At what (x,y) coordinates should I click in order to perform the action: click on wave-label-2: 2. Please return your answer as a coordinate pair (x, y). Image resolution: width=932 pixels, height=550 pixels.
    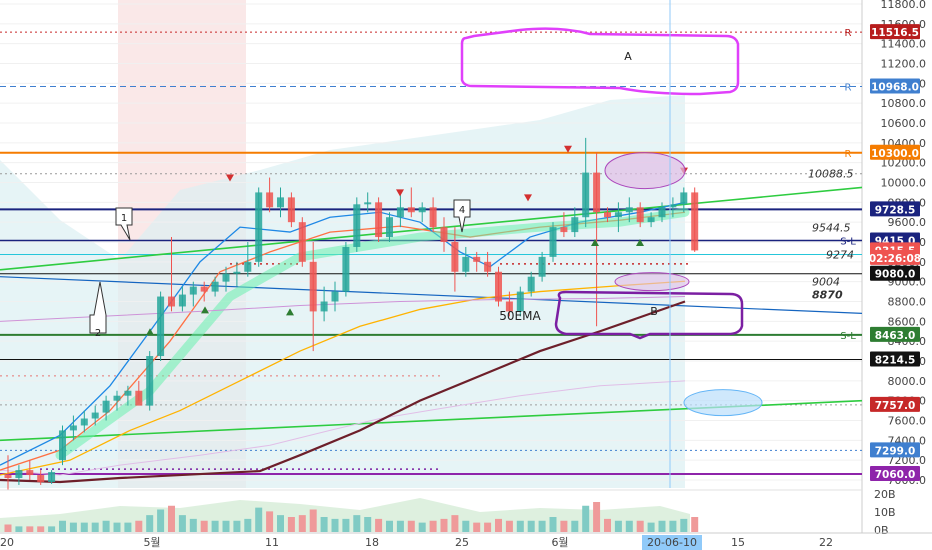
    Looking at the image, I should click on (98, 333).